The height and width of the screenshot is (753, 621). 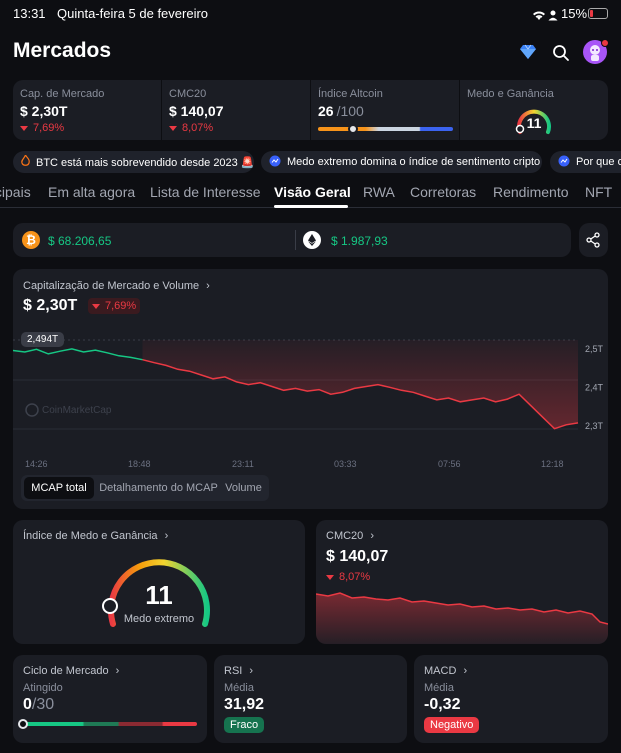 I want to click on tab-em-alta: Em alta agora, so click(x=92, y=192).